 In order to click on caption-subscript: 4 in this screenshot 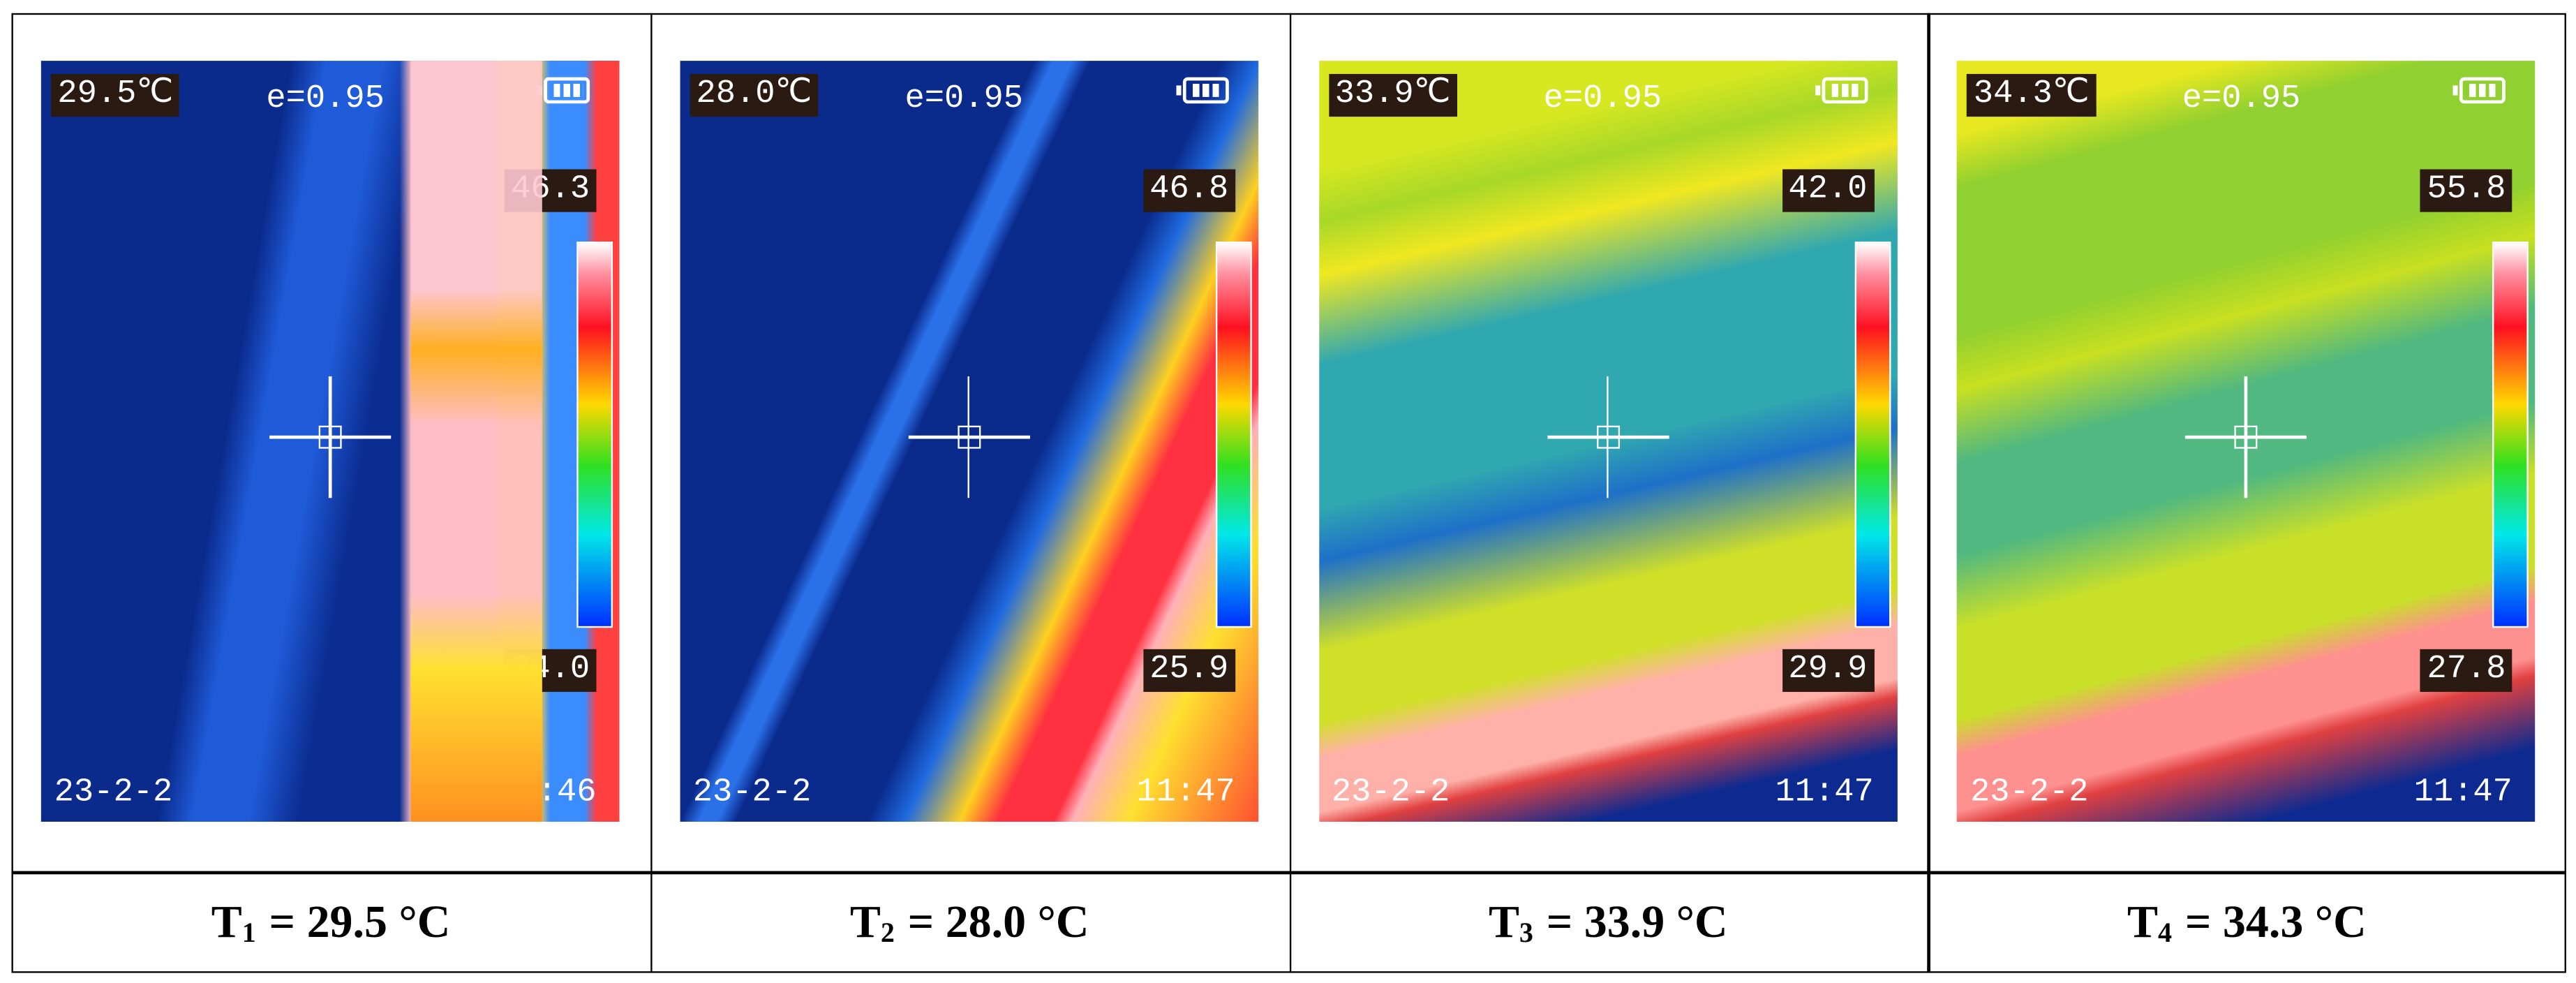, I will do `click(2165, 933)`.